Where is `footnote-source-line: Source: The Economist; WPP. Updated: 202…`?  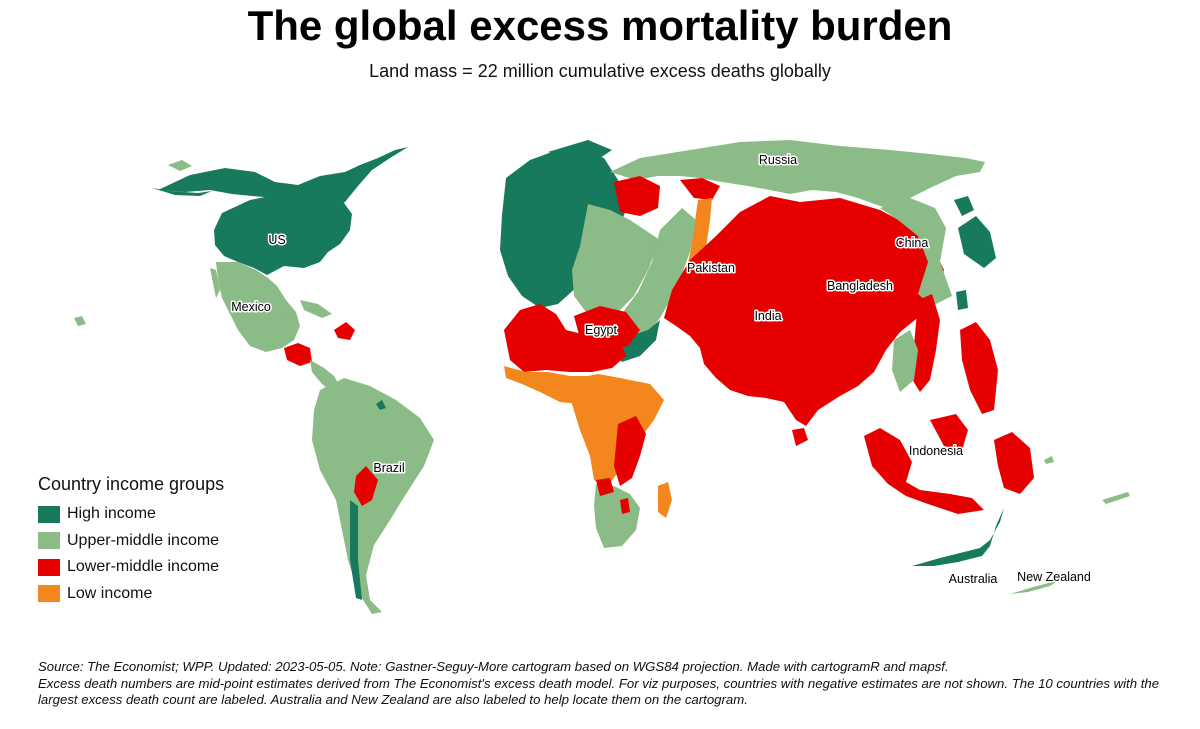 footnote-source-line: Source: The Economist; WPP. Updated: 202… is located at coordinates (493, 666).